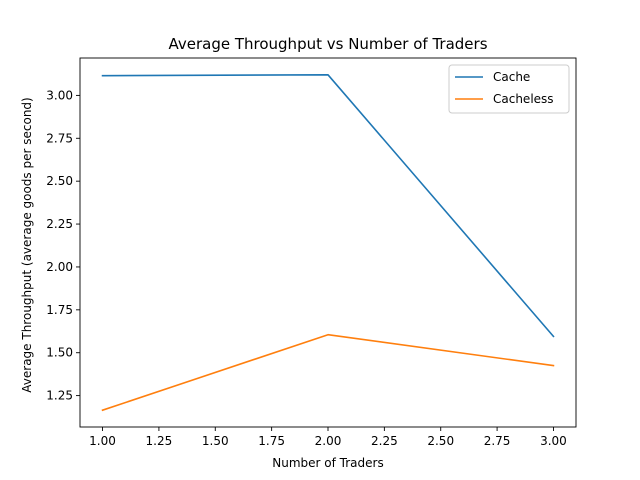 The image size is (640, 480). What do you see at coordinates (509, 89) in the screenshot?
I see `legend: Cache Cacheless` at bounding box center [509, 89].